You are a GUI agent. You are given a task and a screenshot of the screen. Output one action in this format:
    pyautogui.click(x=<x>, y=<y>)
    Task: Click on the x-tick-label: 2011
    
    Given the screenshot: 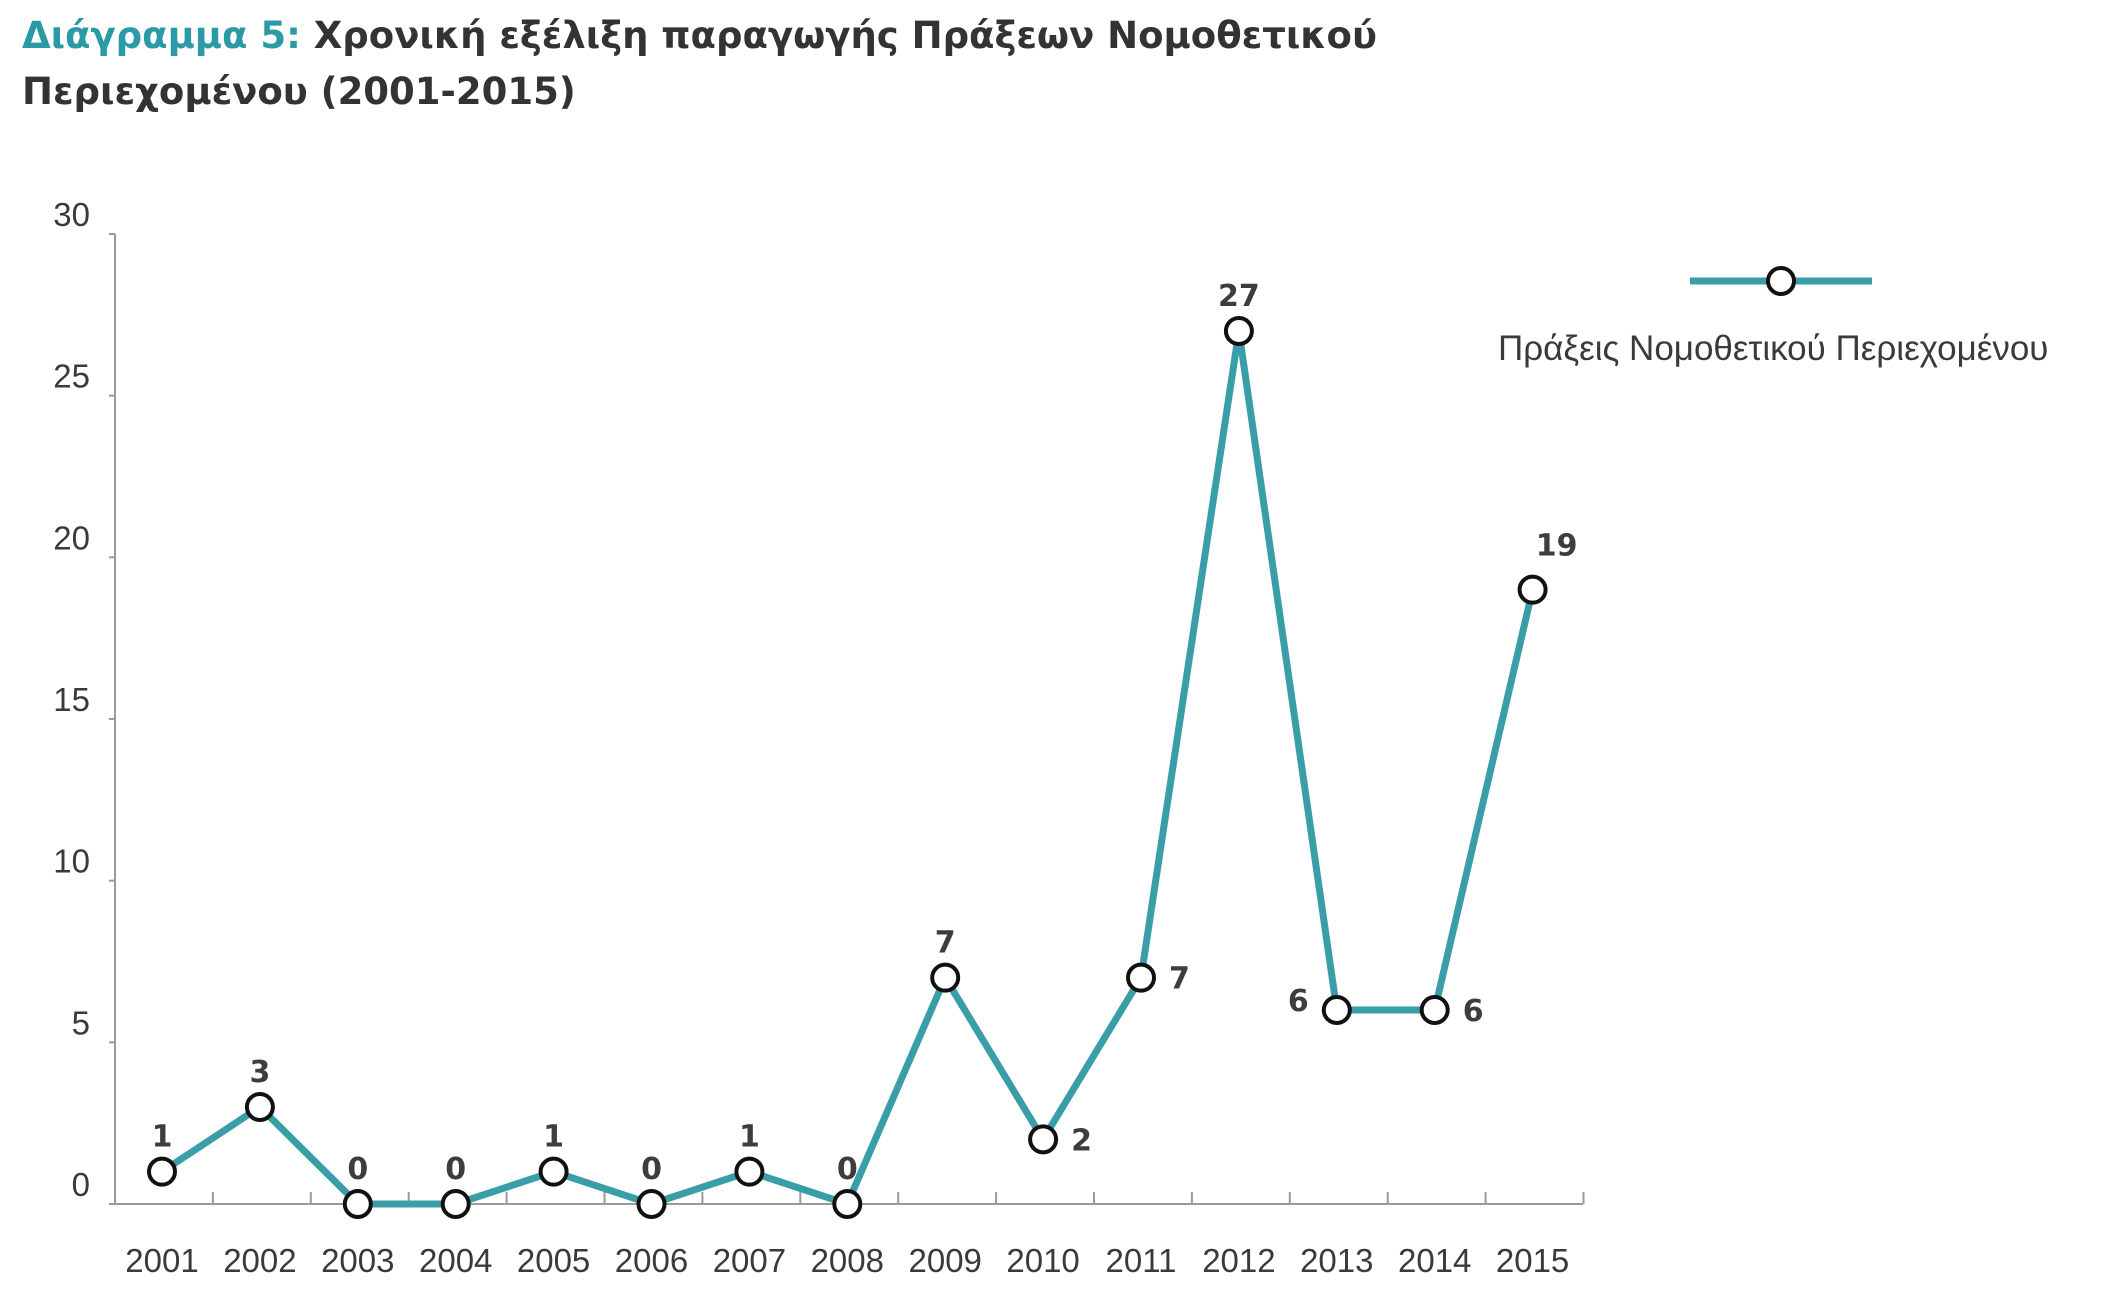 What is the action you would take?
    pyautogui.click(x=1141, y=1260)
    